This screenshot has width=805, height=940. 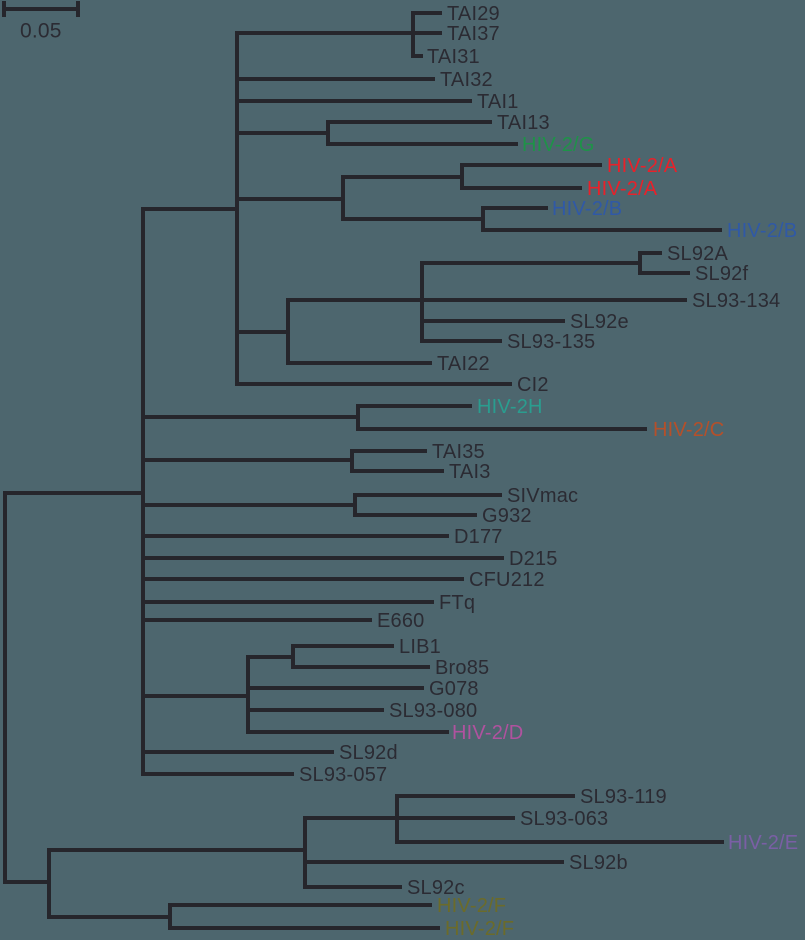 I want to click on taxon-label-cfu212: CFU212, so click(x=507, y=580).